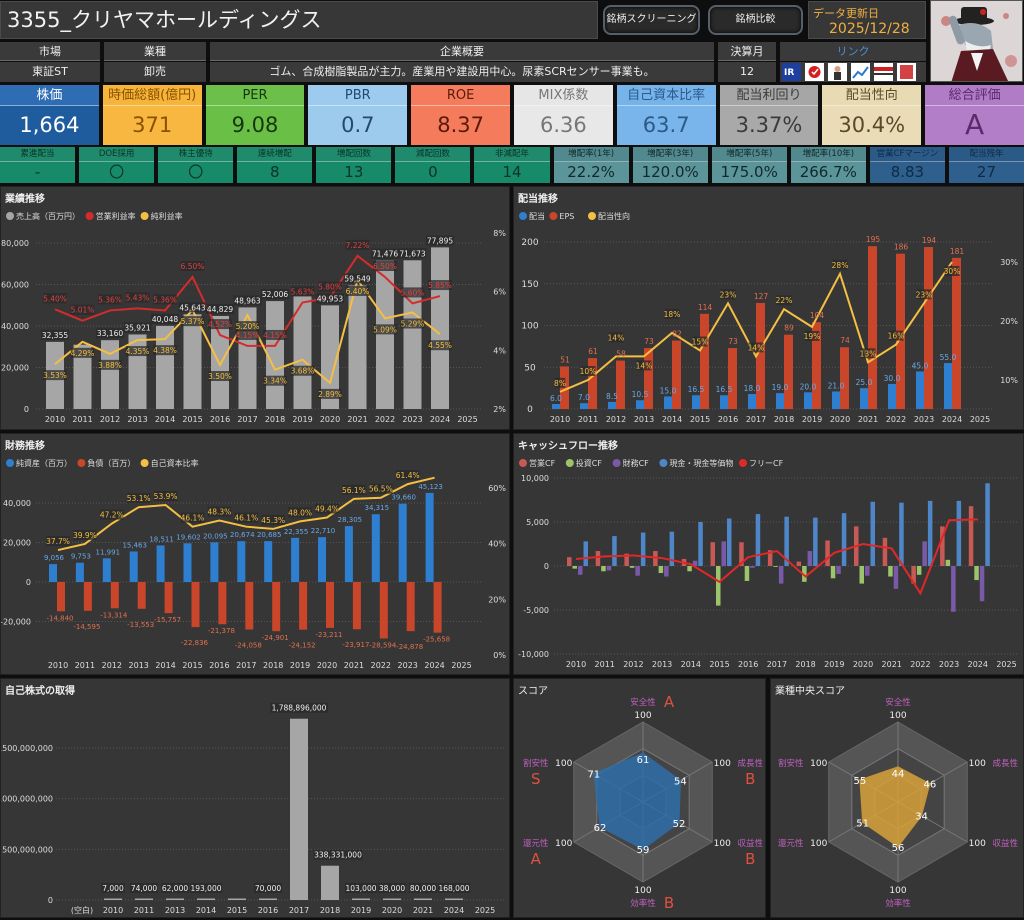 The image size is (1024, 920). What do you see at coordinates (722, 844) in the screenshot?
I see `radar-max-label: 100` at bounding box center [722, 844].